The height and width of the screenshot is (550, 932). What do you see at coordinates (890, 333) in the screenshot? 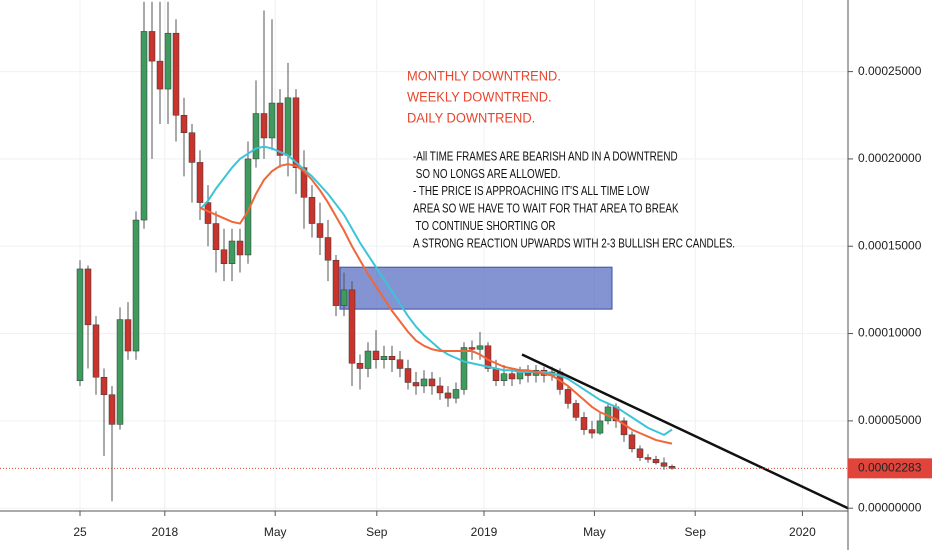
I see `y-tick-label: 0.00010000` at bounding box center [890, 333].